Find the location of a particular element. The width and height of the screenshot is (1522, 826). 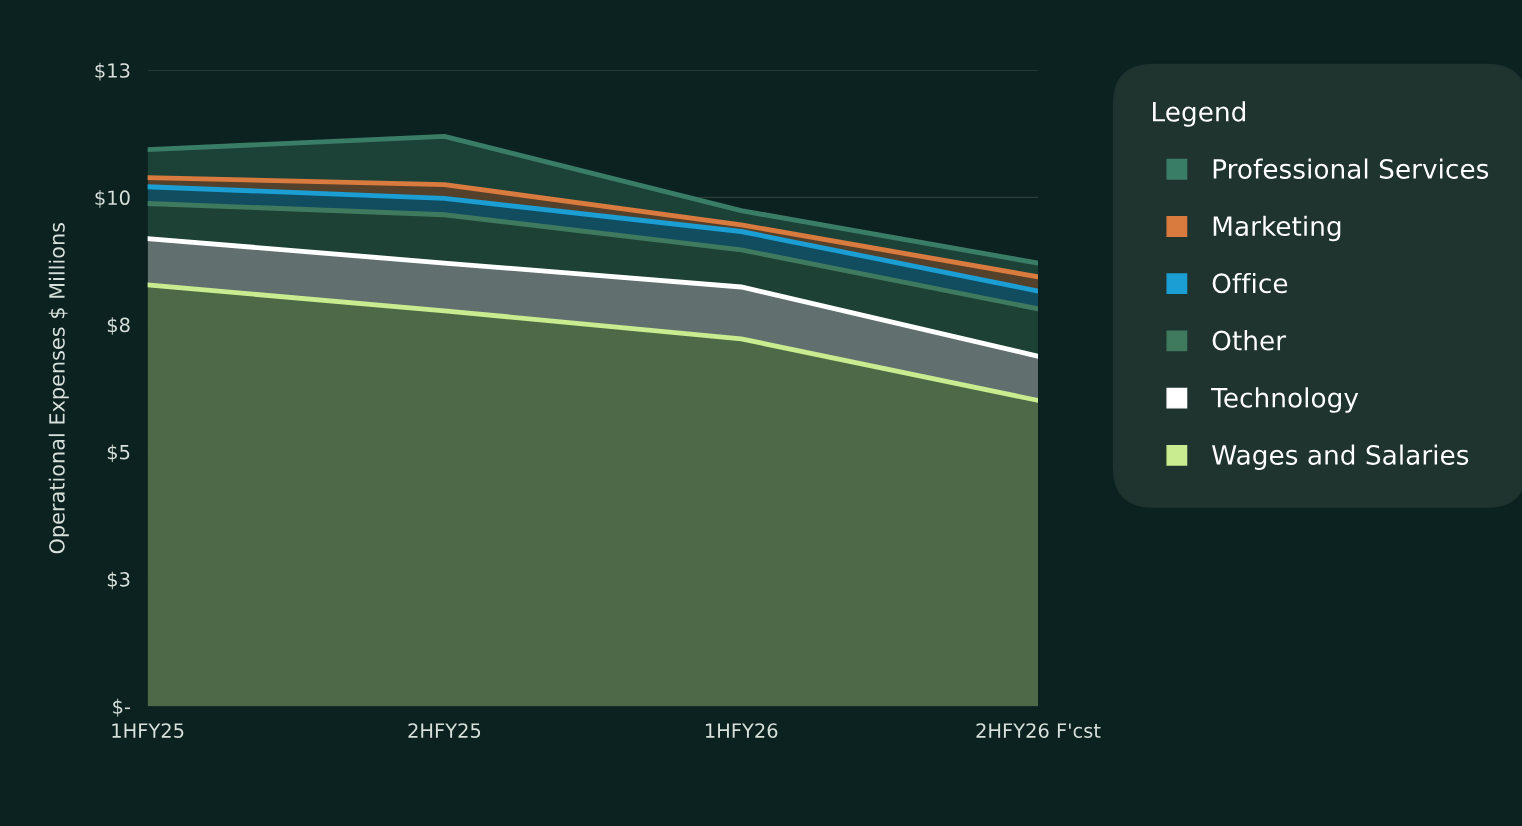

legend-label: Marketing is located at coordinates (1277, 228).